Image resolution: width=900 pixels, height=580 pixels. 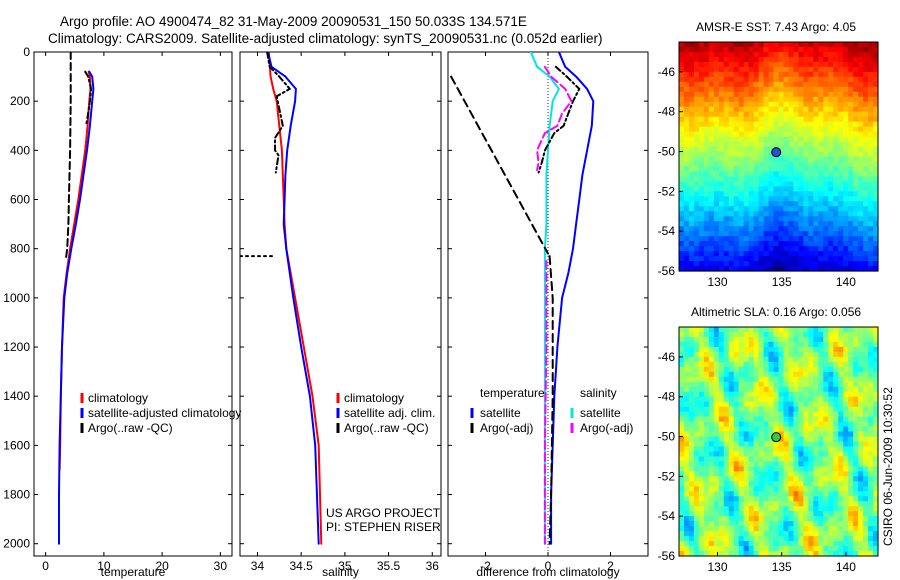 I want to click on sla_map-ytick-label: -54, so click(x=667, y=516).